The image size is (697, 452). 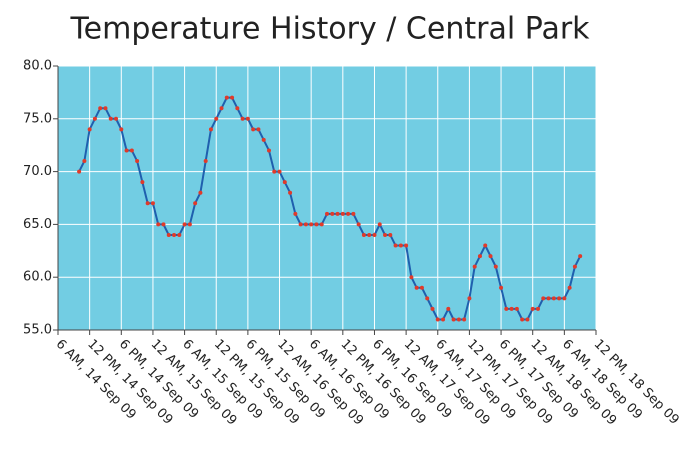 What do you see at coordinates (37, 66) in the screenshot?
I see `y-tick-label: 80.0` at bounding box center [37, 66].